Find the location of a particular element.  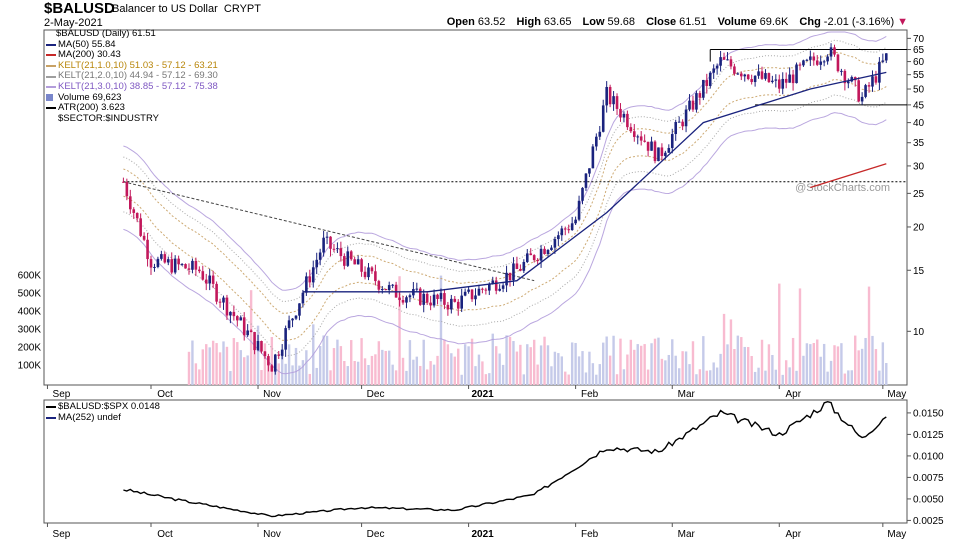

chart-date: 2-May-2021 is located at coordinates (73, 23).